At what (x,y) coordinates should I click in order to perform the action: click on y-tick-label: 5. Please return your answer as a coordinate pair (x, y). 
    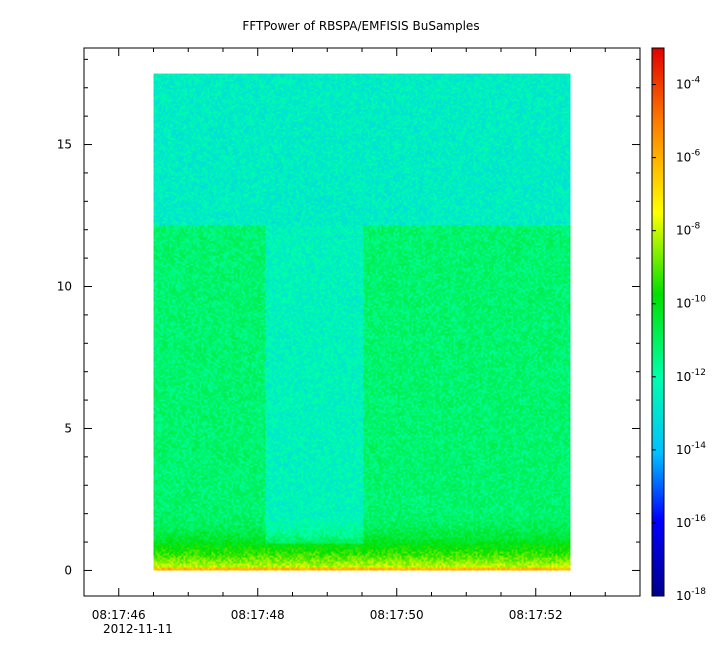
    Looking at the image, I should click on (68, 428).